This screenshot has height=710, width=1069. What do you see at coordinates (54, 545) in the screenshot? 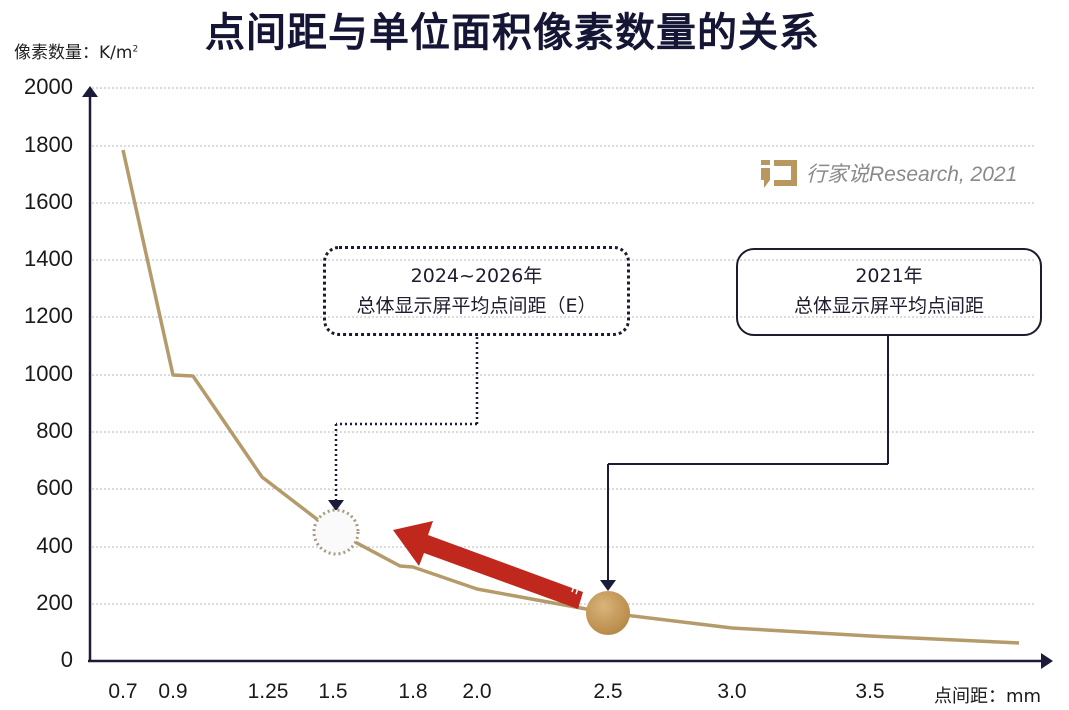
I see `y-tick-400: 400` at bounding box center [54, 545].